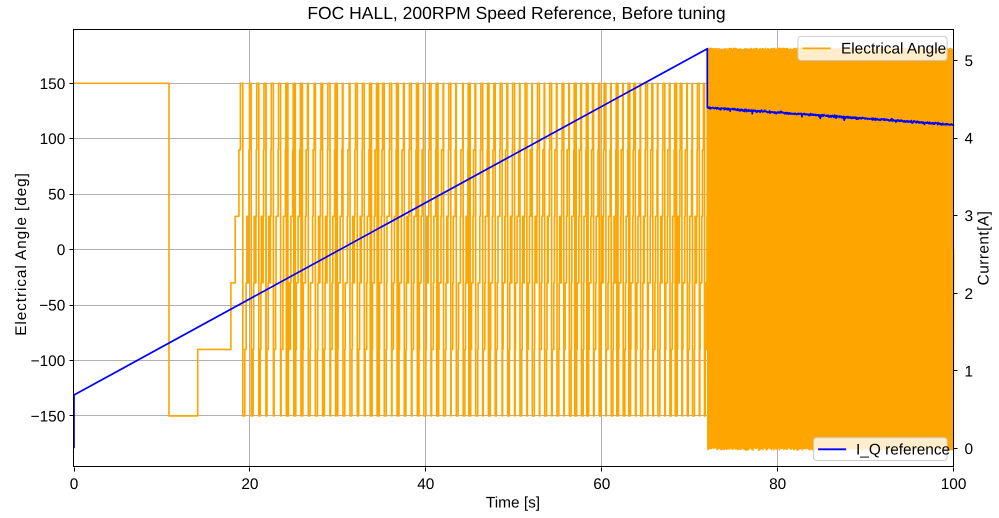  I want to click on svg-text: Time [s], so click(513, 503).